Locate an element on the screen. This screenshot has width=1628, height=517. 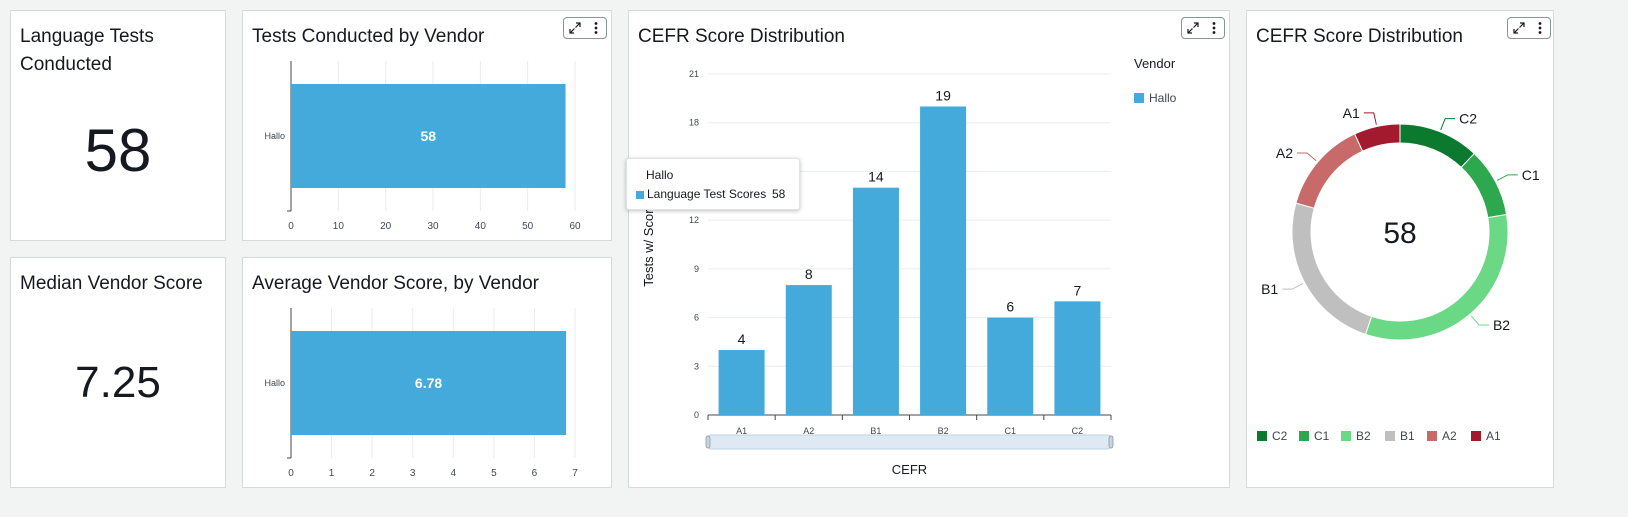
x-tick-label: 2 is located at coordinates (372, 473).